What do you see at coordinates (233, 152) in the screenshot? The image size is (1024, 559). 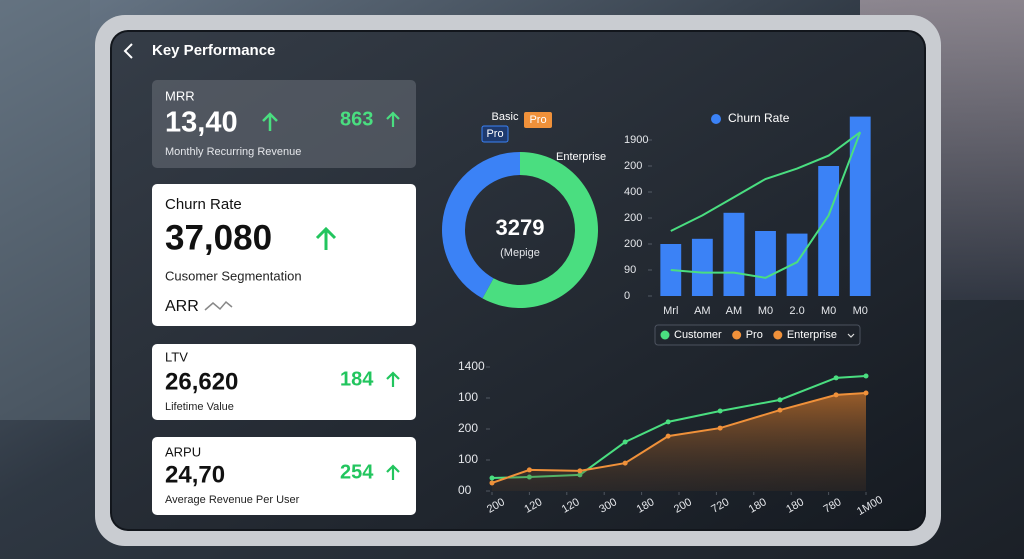 I see `kpi-caption: Monthly Recurring Revenue` at bounding box center [233, 152].